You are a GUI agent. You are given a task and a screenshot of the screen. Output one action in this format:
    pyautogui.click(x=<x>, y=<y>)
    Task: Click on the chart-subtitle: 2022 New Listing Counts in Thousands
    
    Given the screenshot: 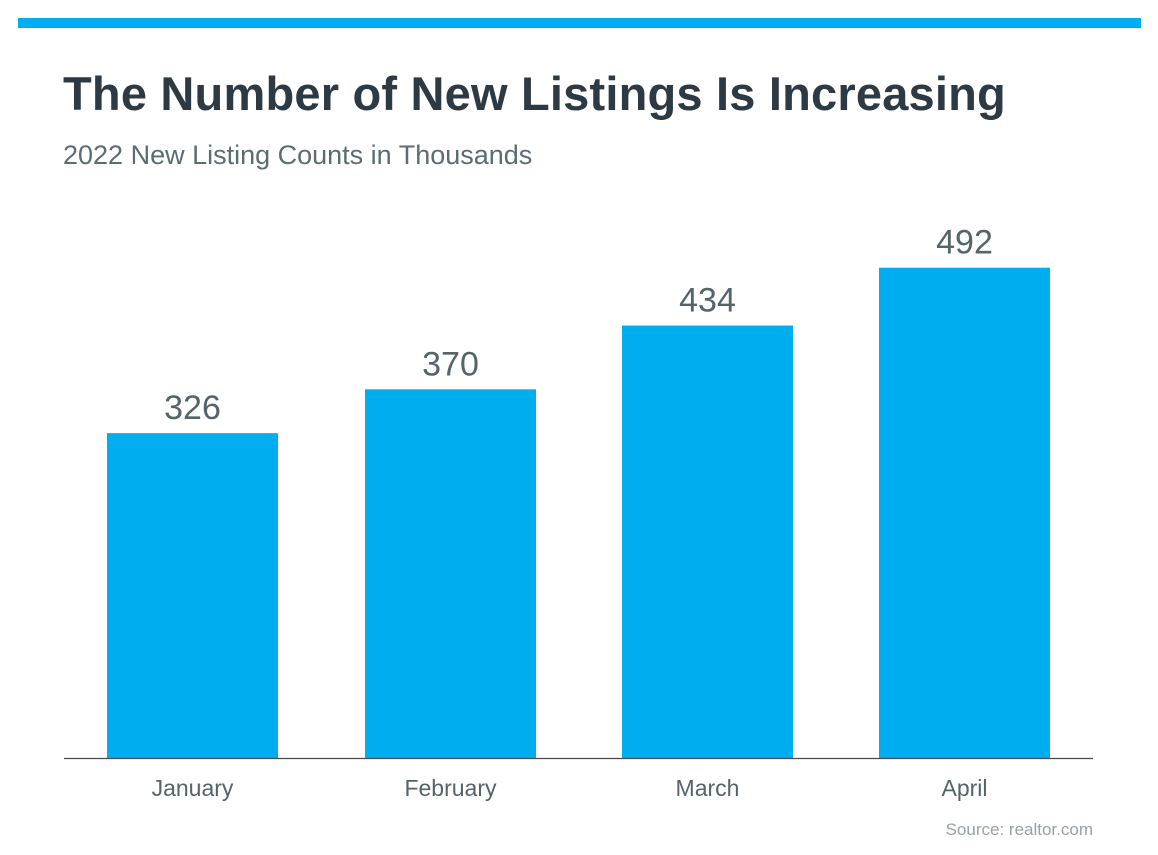 What is the action you would take?
    pyautogui.click(x=298, y=155)
    